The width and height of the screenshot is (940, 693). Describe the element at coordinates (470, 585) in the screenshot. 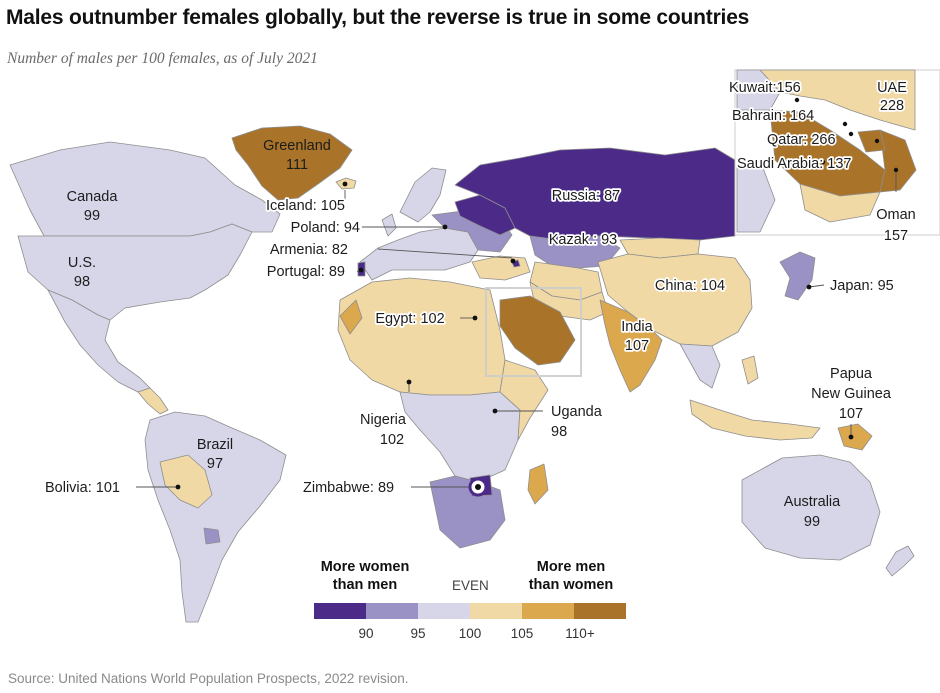

I see `legend-even-label: EVEN` at that location.